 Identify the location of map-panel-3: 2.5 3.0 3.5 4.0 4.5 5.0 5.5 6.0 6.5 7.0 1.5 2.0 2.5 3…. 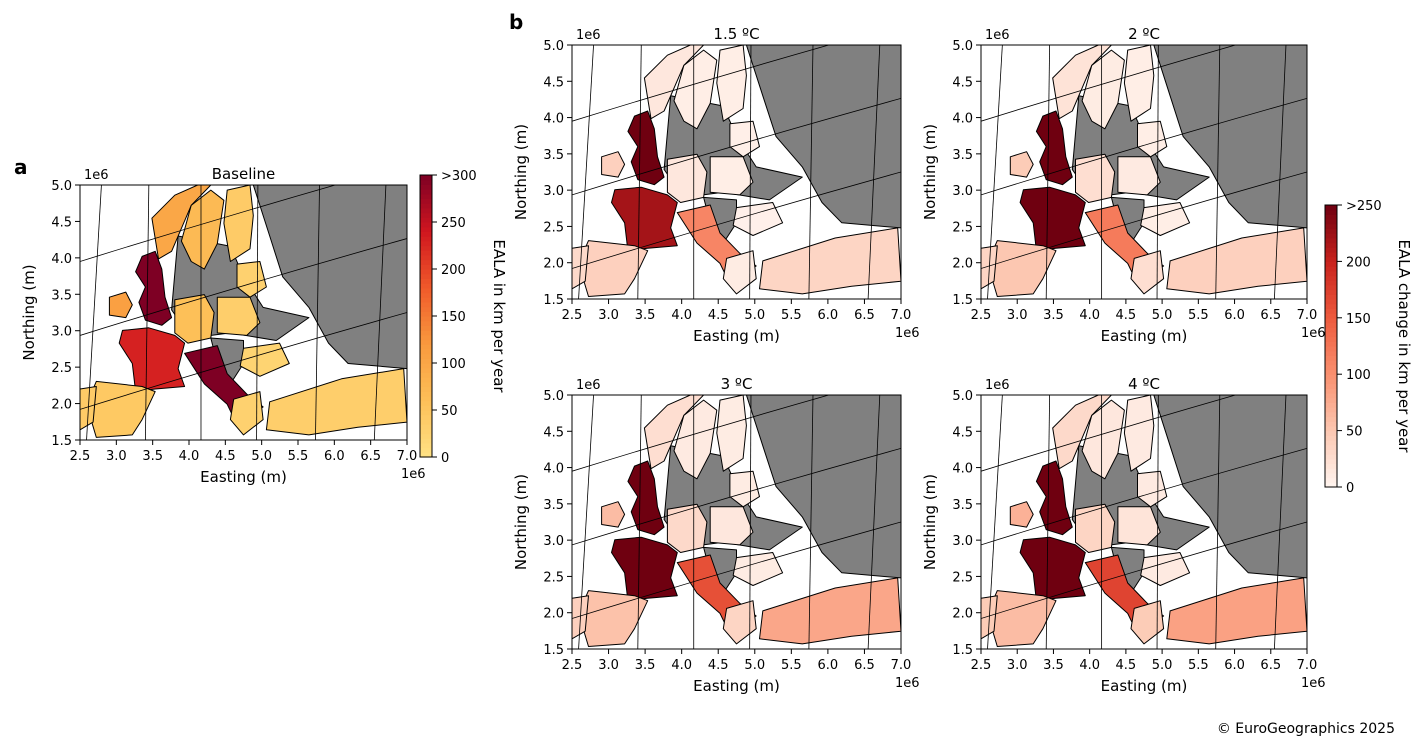
(1123, 185).